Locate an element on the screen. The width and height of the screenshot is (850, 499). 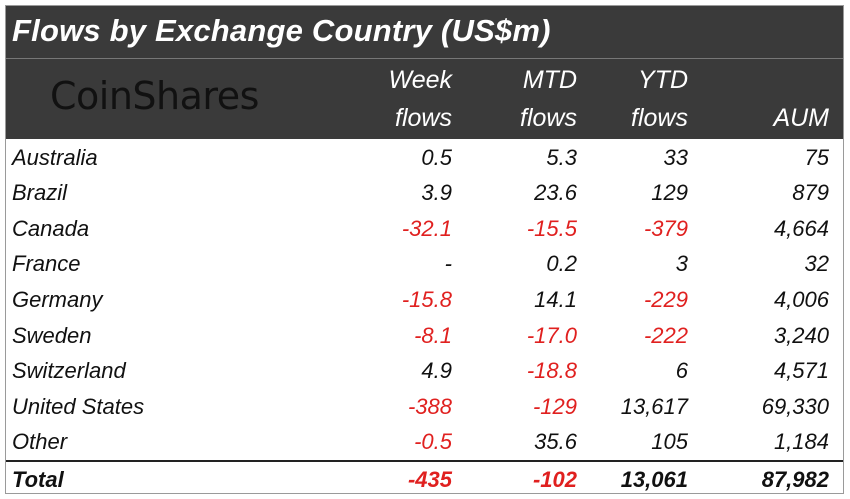
ytd-cell: -222 is located at coordinates (665, 335).